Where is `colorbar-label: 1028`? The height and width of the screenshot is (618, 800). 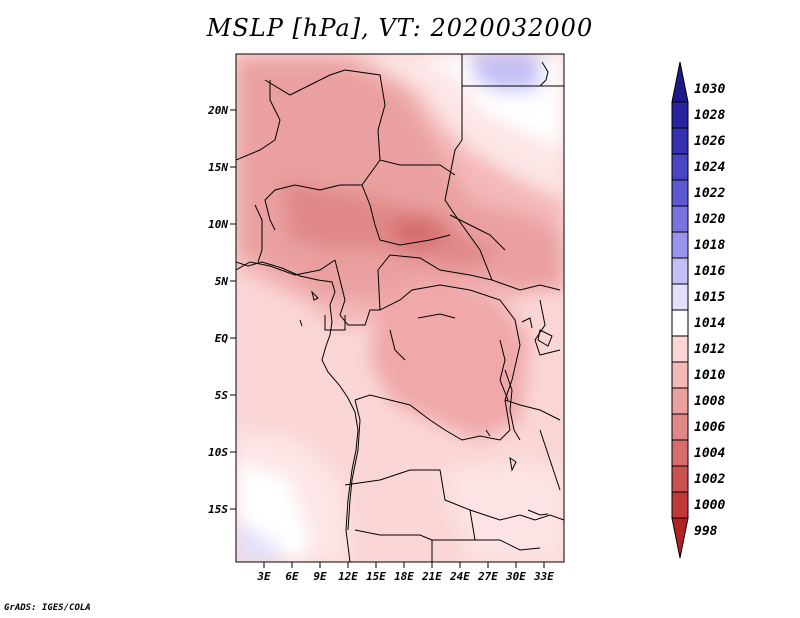
colorbar-label: 1028 is located at coordinates (709, 115).